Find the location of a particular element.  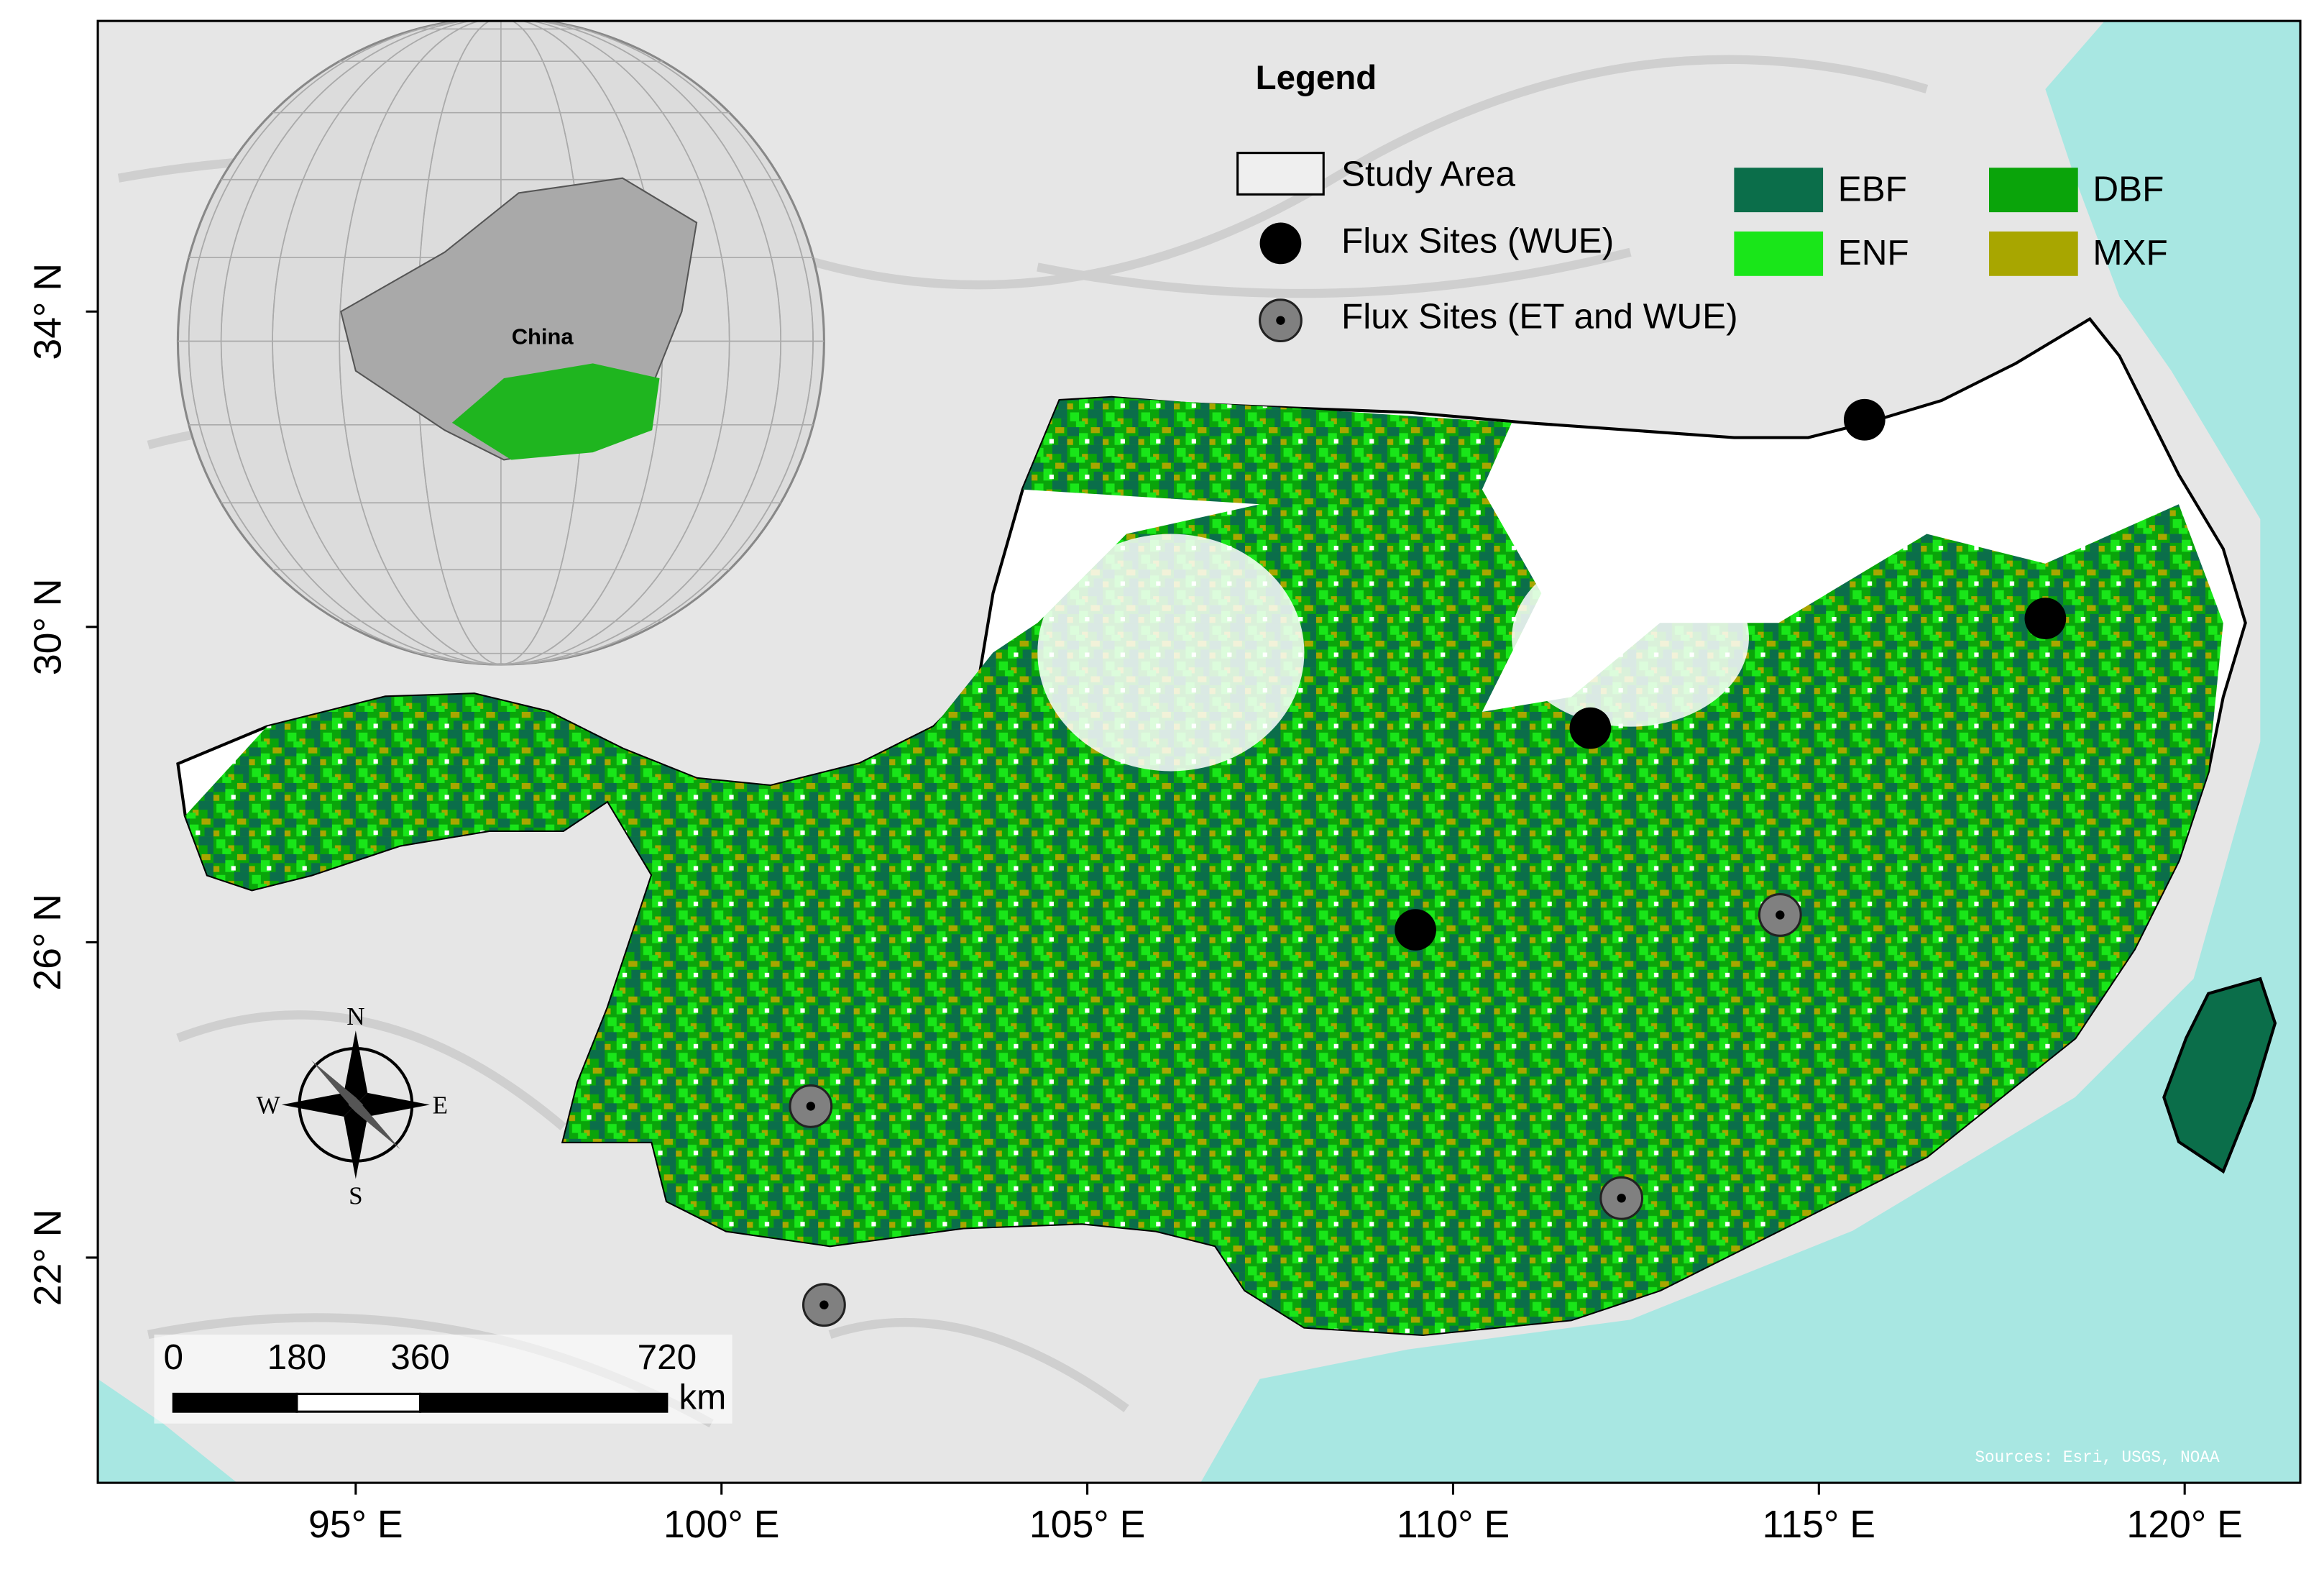

scale-label: 0 is located at coordinates (173, 1357).